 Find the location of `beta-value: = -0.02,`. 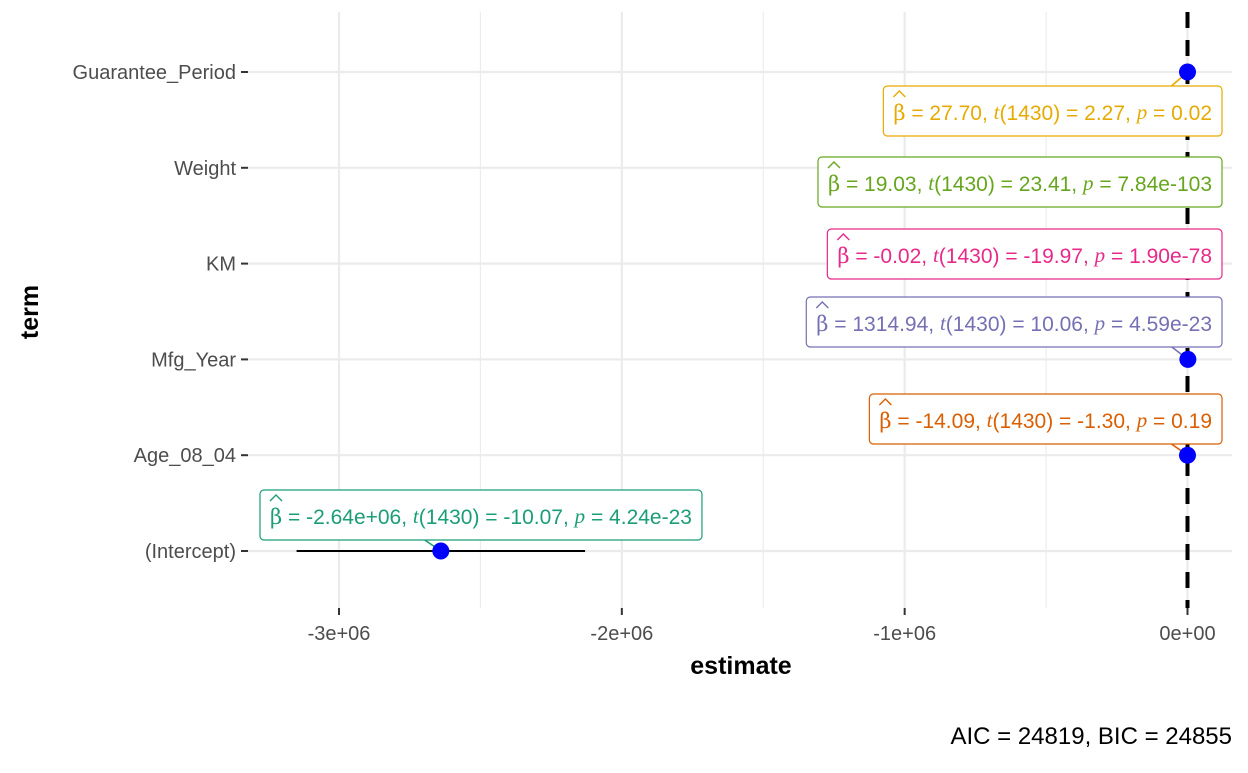

beta-value: = -0.02, is located at coordinates (890, 256).